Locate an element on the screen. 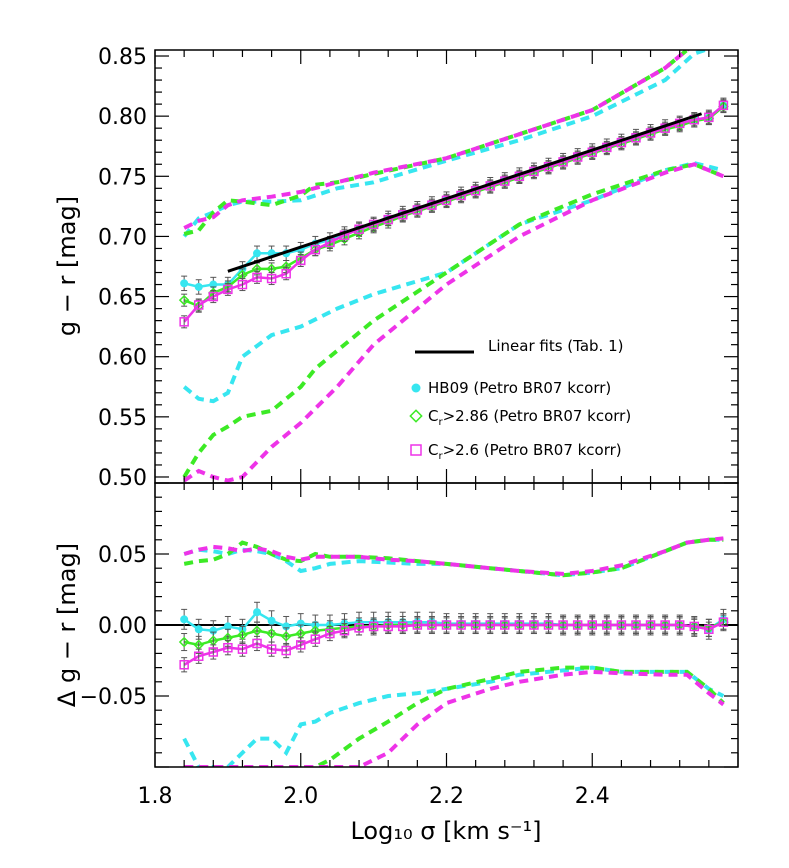 This screenshot has height=868, width=789. linear-fit-line is located at coordinates (465, 192).